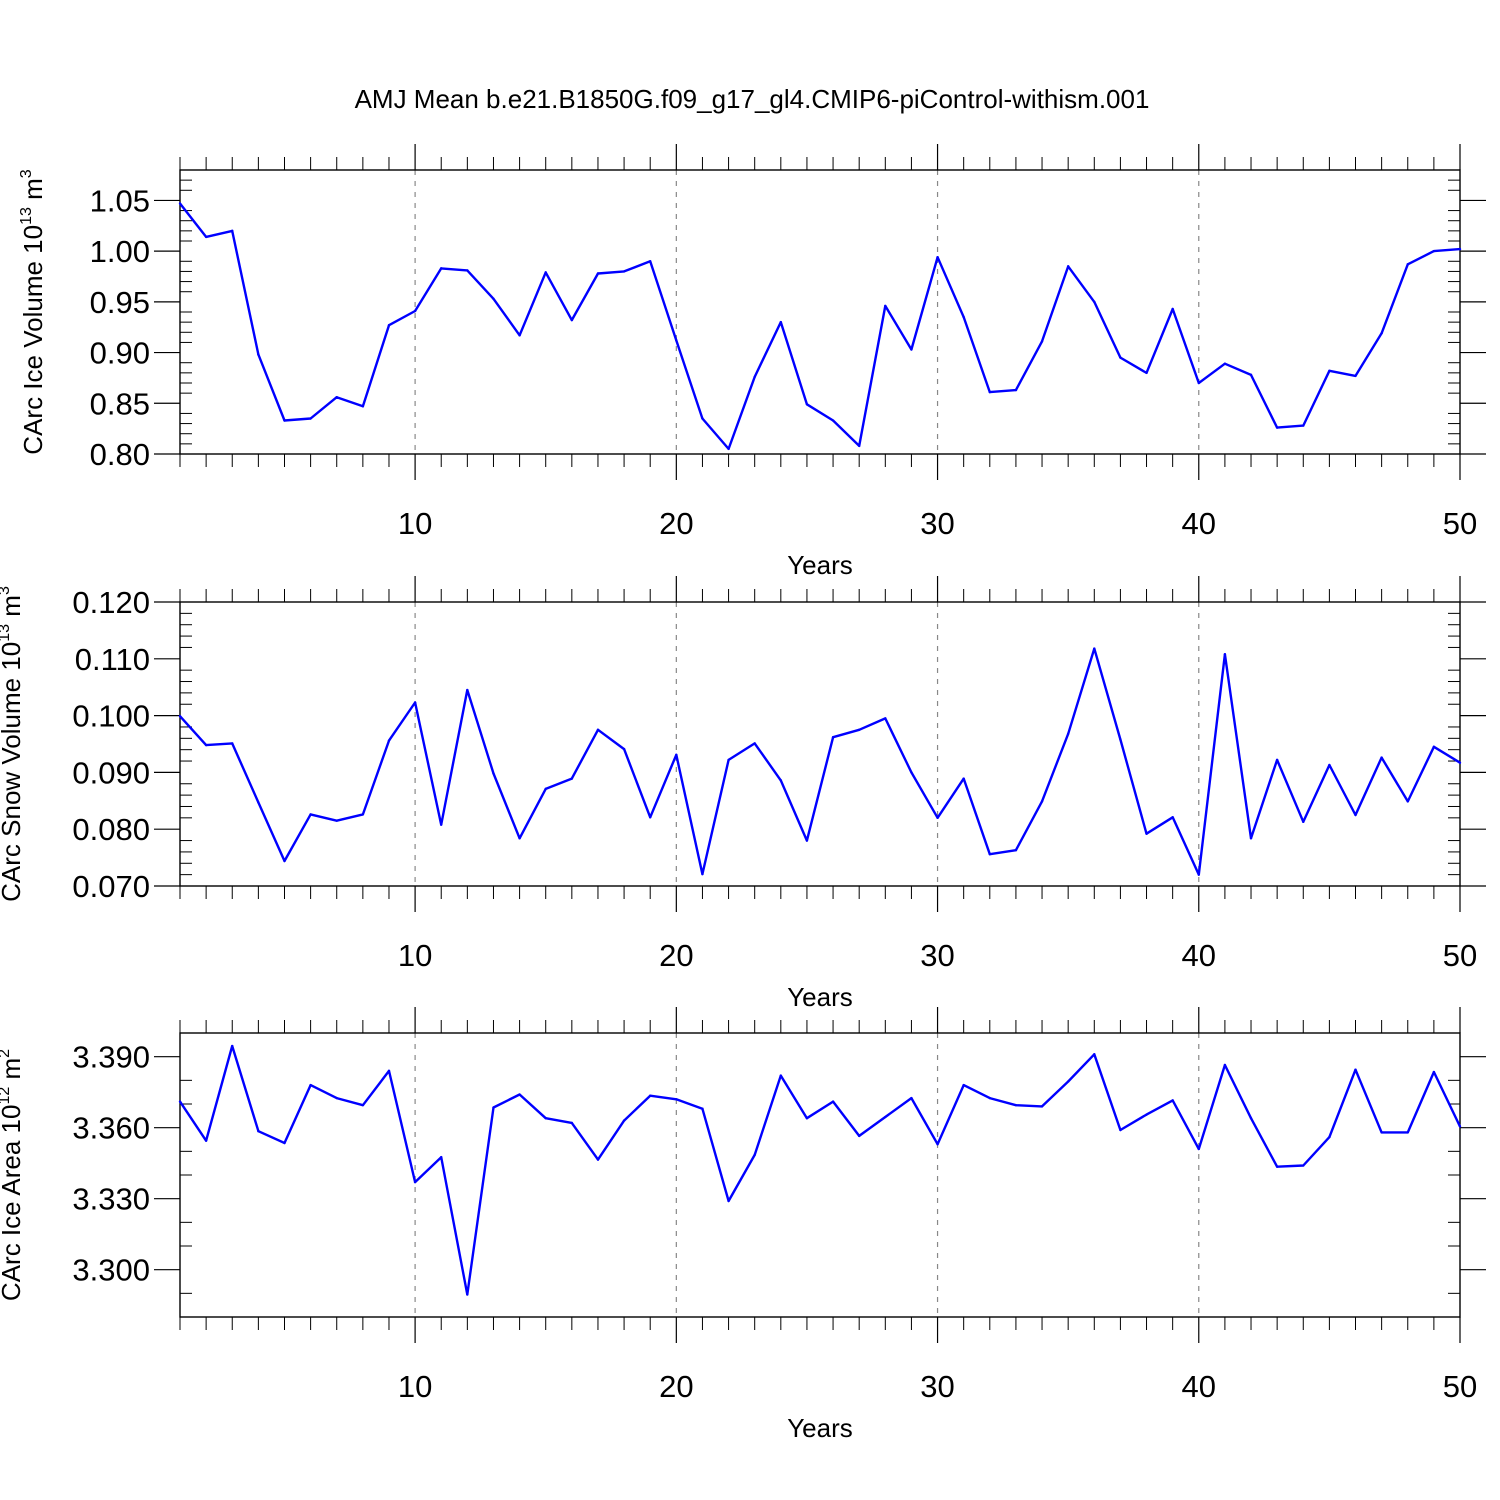  Describe the element at coordinates (120, 403) in the screenshot. I see `y-tick-label: 0.85` at that location.